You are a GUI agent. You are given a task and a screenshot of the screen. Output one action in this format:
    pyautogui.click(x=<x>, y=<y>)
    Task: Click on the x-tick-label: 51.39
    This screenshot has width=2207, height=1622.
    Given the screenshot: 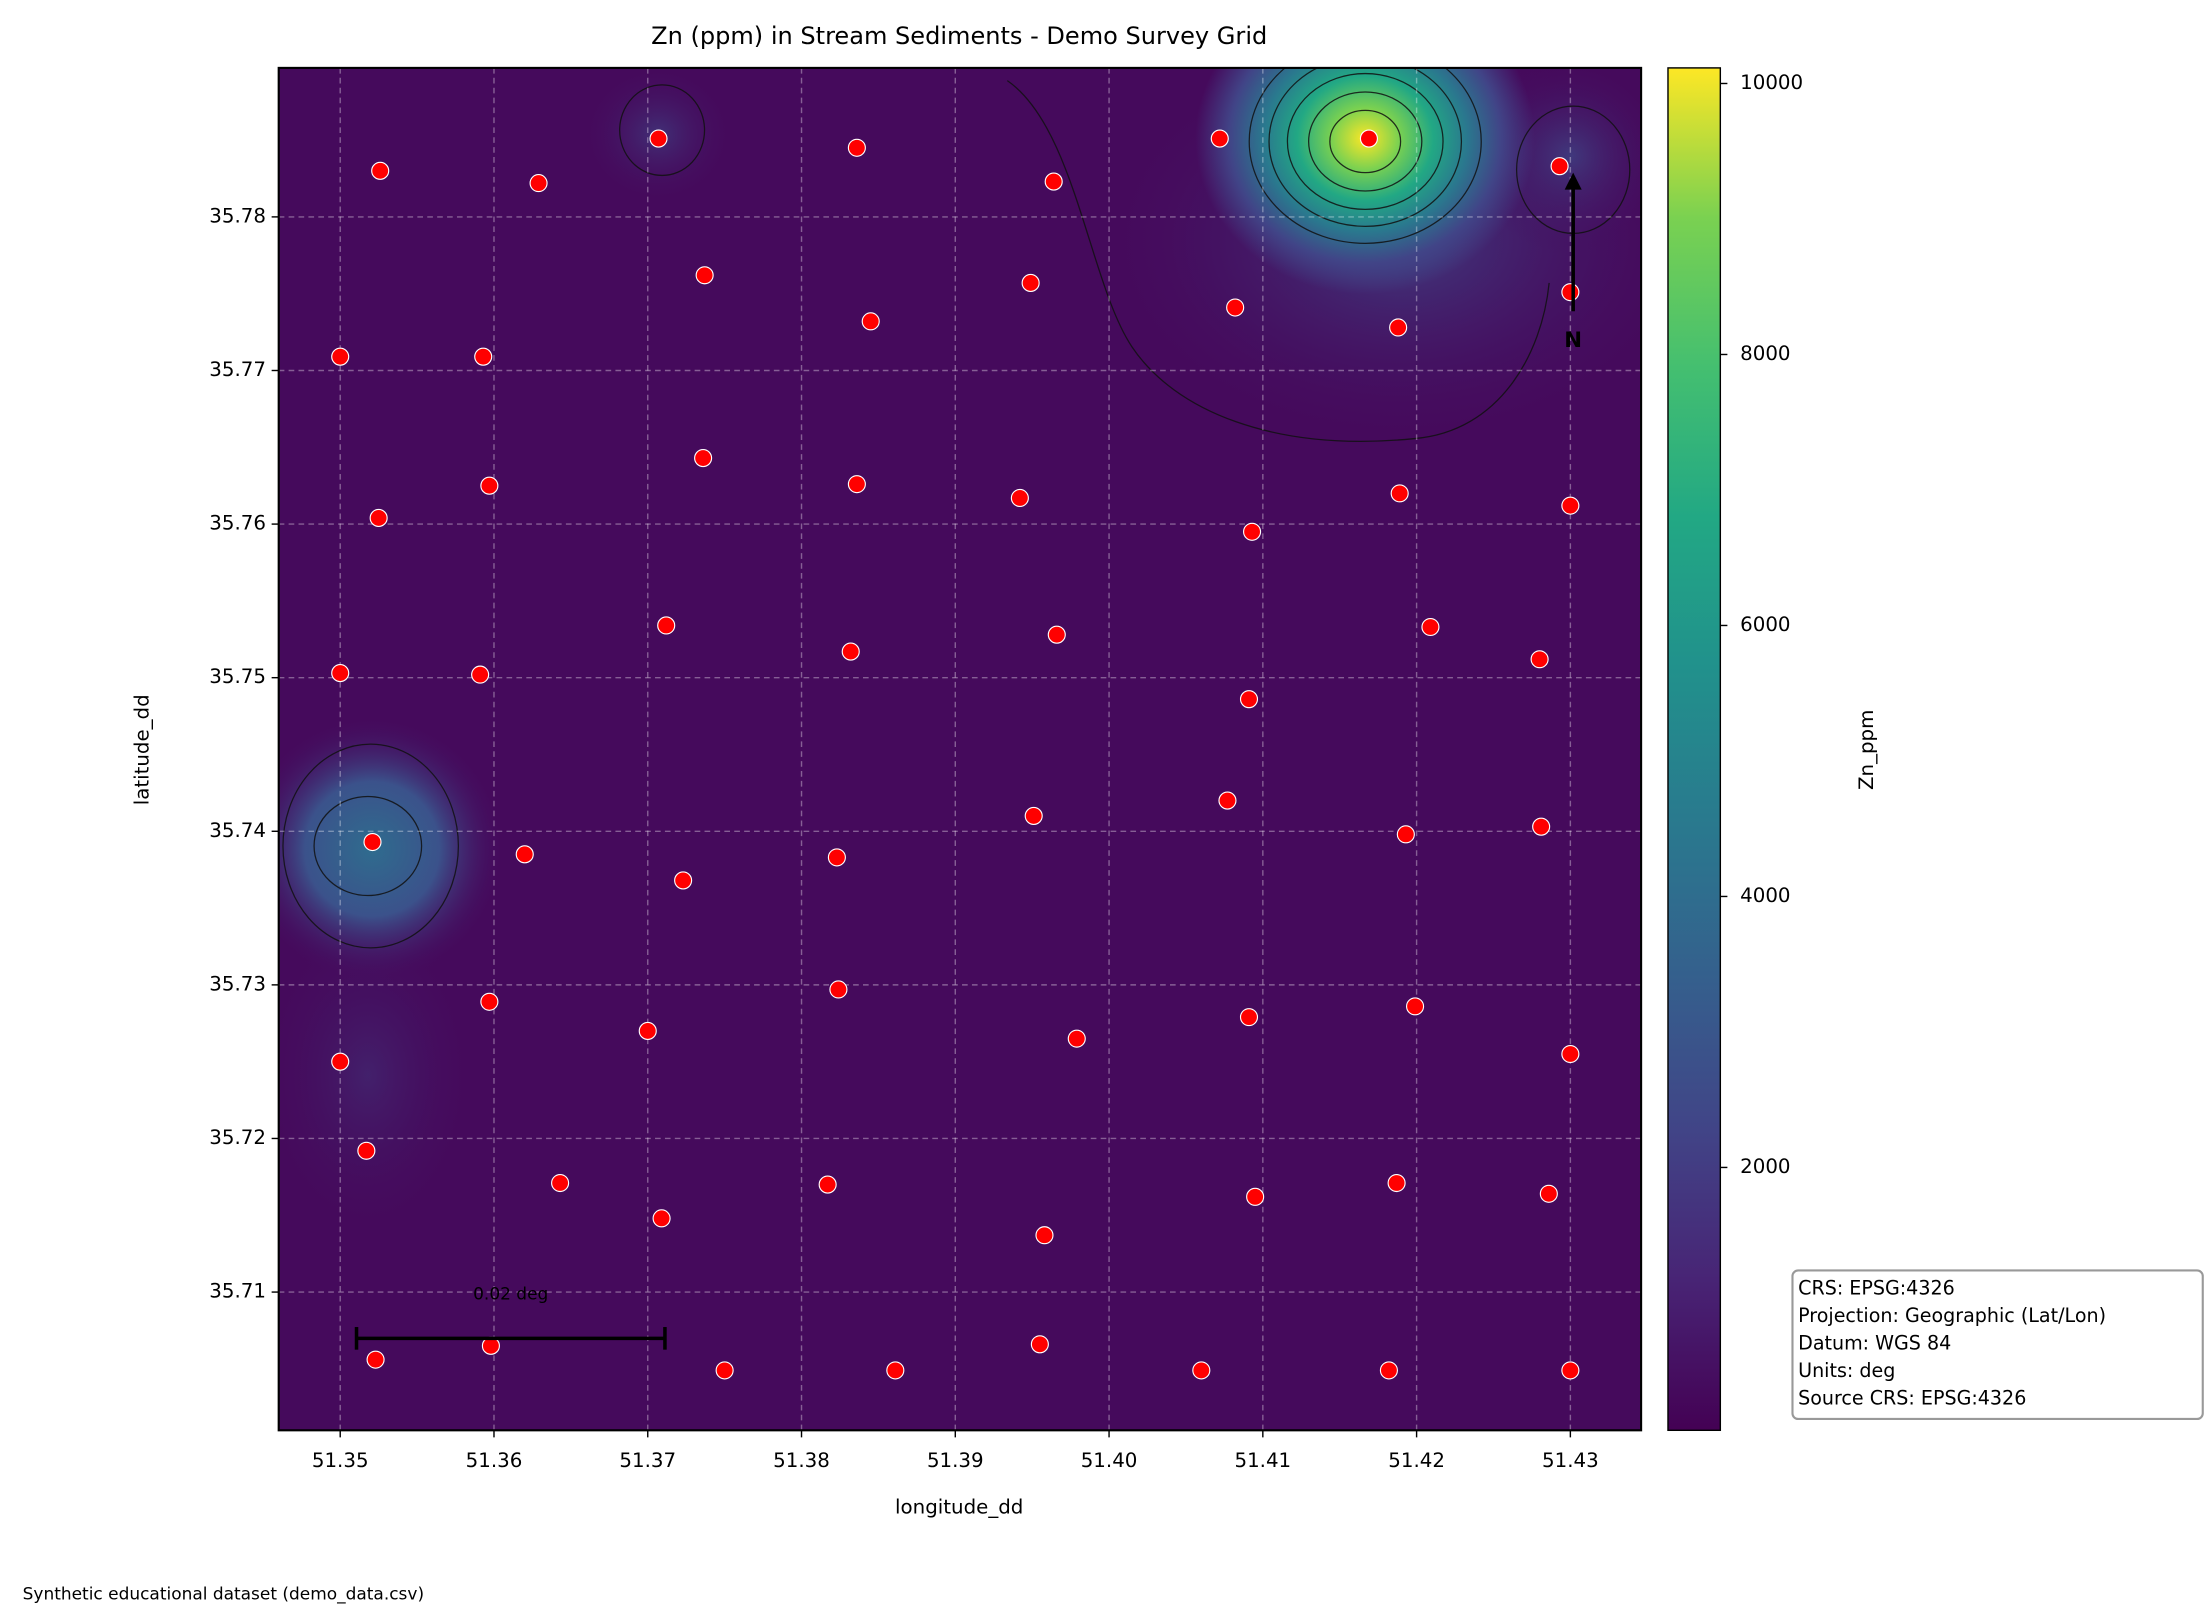 What is the action you would take?
    pyautogui.click(x=955, y=1460)
    